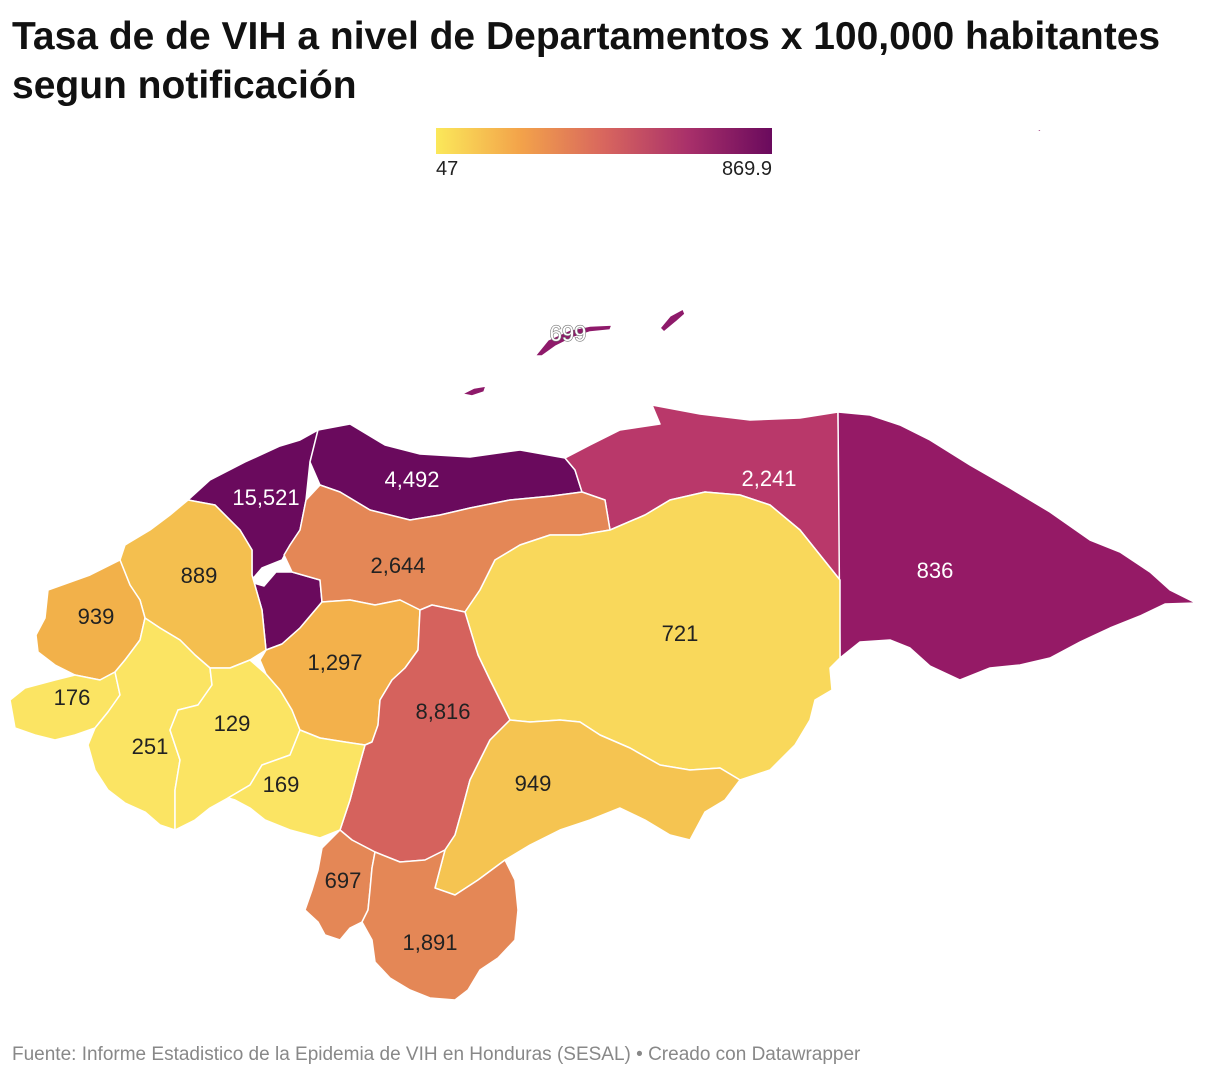 The image size is (1207, 1080). What do you see at coordinates (96, 616) in the screenshot?
I see `label-copan: 939` at bounding box center [96, 616].